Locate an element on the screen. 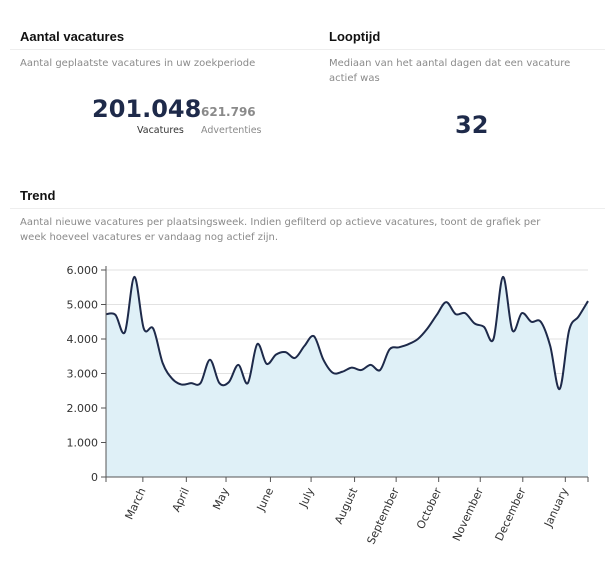 Image resolution: width=605 pixels, height=578 pixels. looptijd-divider is located at coordinates (457, 49).